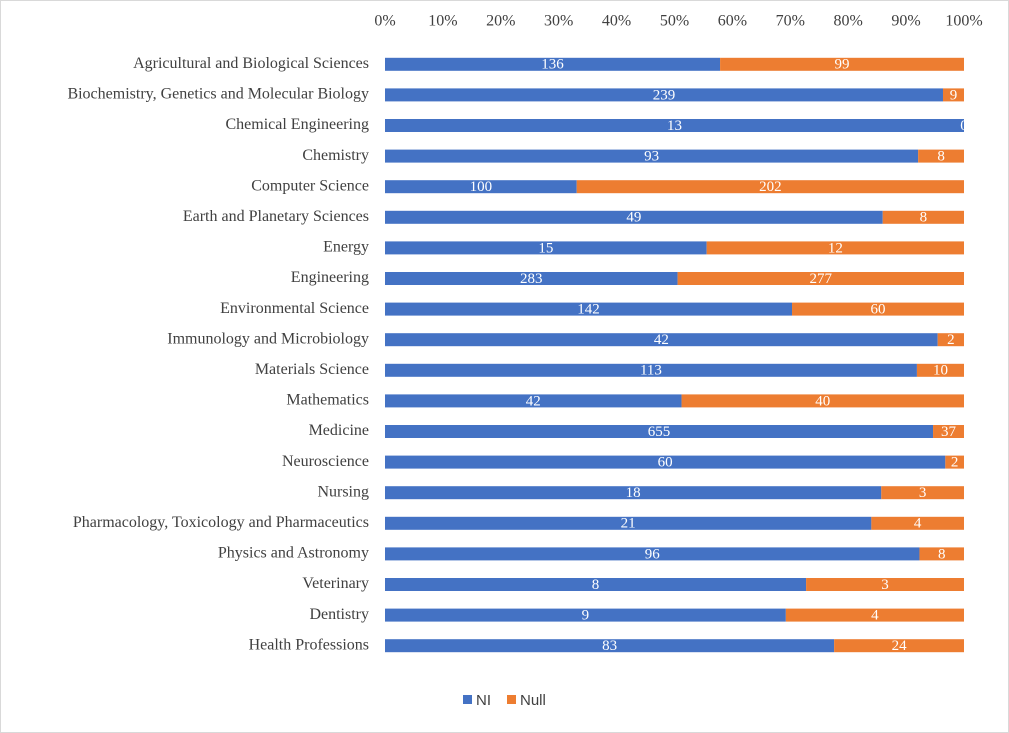  What do you see at coordinates (500, 21) in the screenshot?
I see `x-tick-label: 20%` at bounding box center [500, 21].